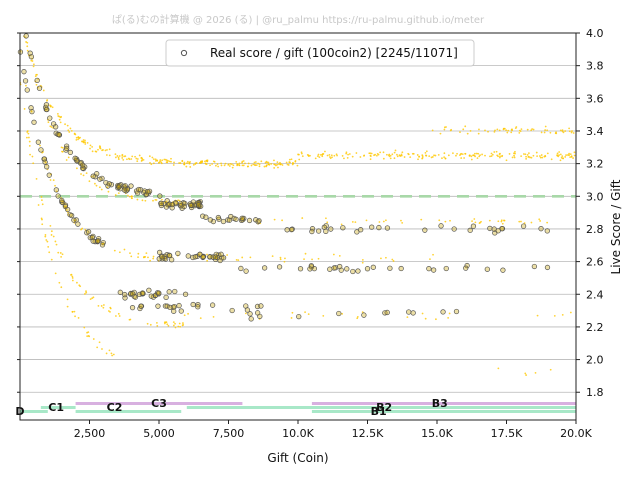  Describe the element at coordinates (18, 212) in the screenshot. I see `y-axis-left-ticks` at that location.